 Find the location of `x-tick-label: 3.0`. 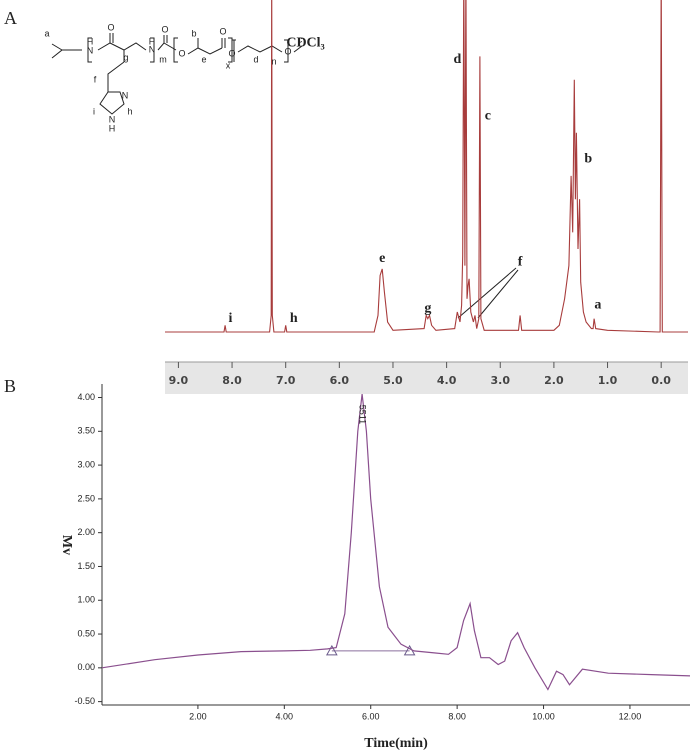

x-tick-label: 3.0 is located at coordinates (501, 380).